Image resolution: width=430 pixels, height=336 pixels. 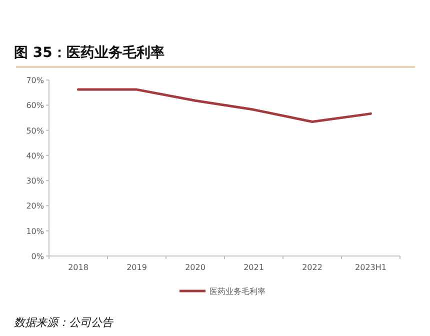 I want to click on y-tick-label: 60%, so click(x=35, y=105).